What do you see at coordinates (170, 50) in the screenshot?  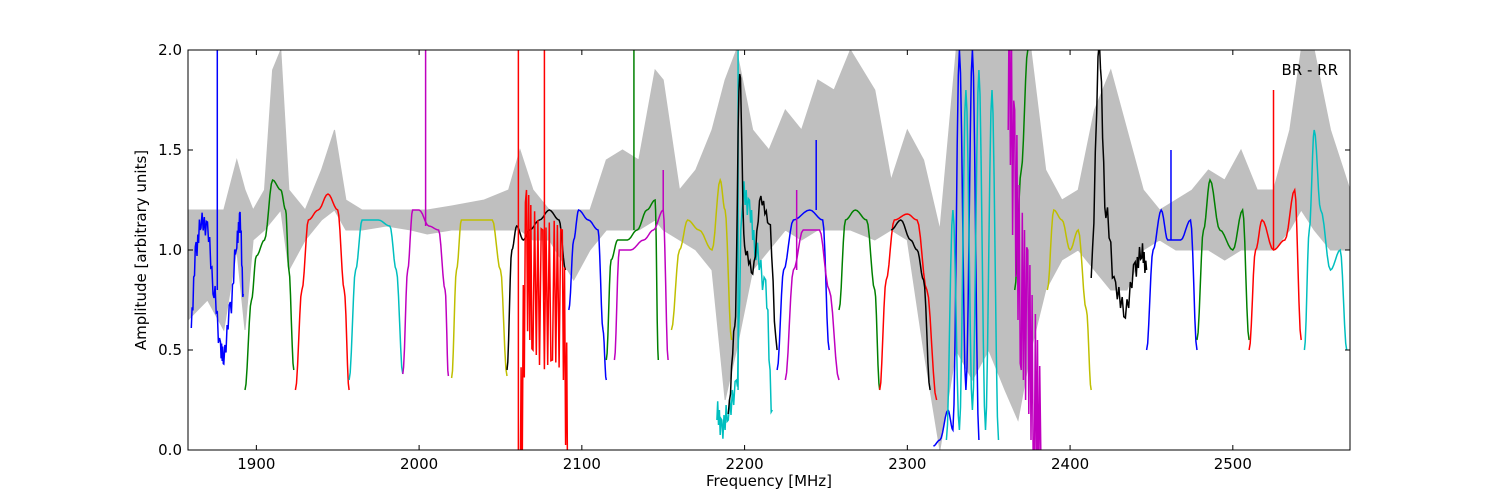 I see `y-tick-label: 2.0` at bounding box center [170, 50].